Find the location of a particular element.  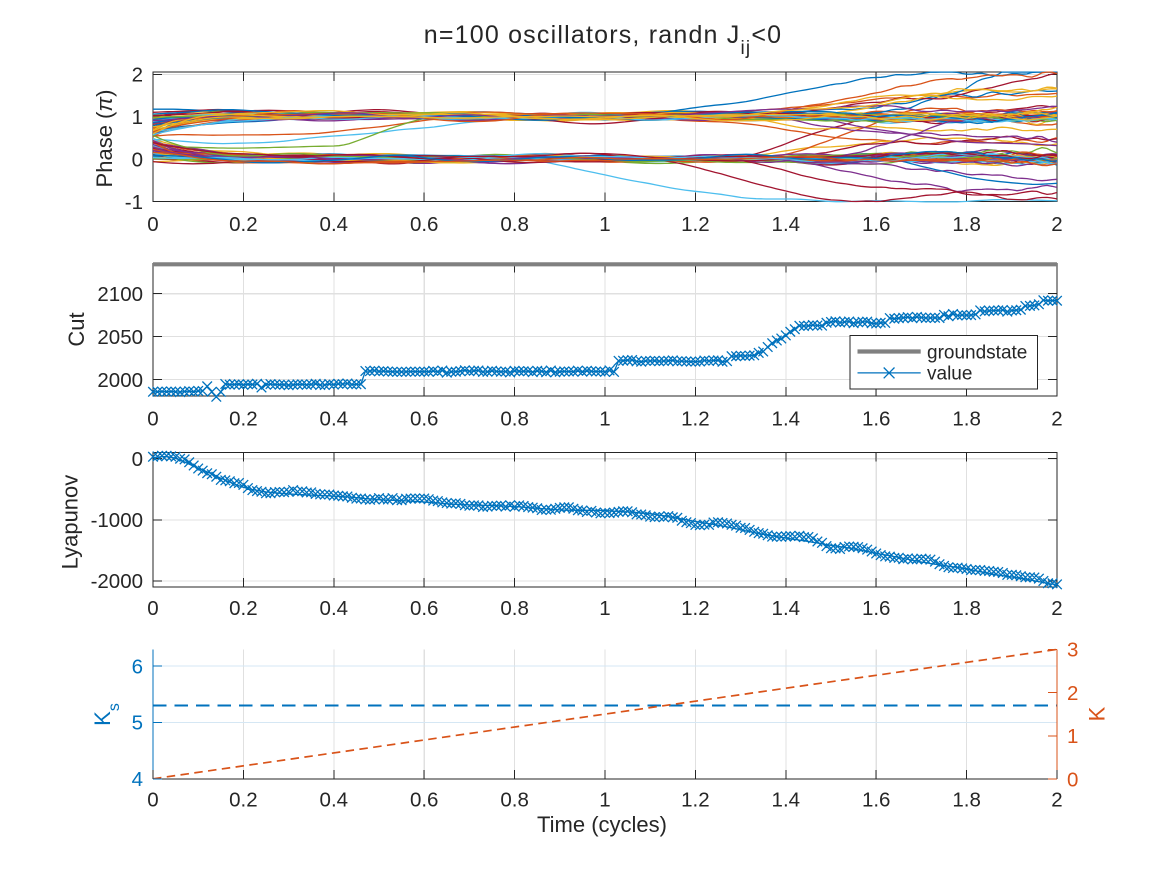

svg-text: 2050 is located at coordinates (120, 337).